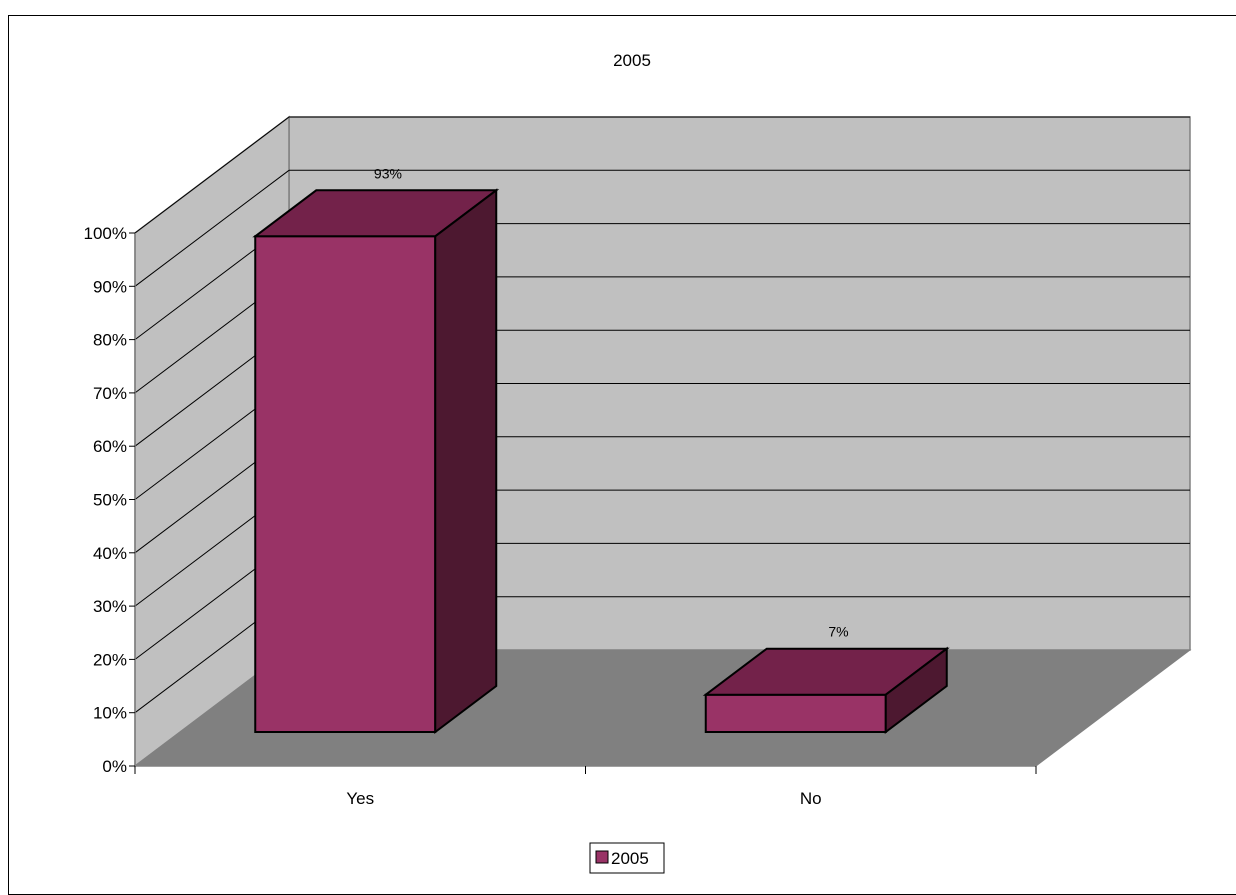 The width and height of the screenshot is (1236, 895). I want to click on y-tick-label: 10%, so click(110, 713).